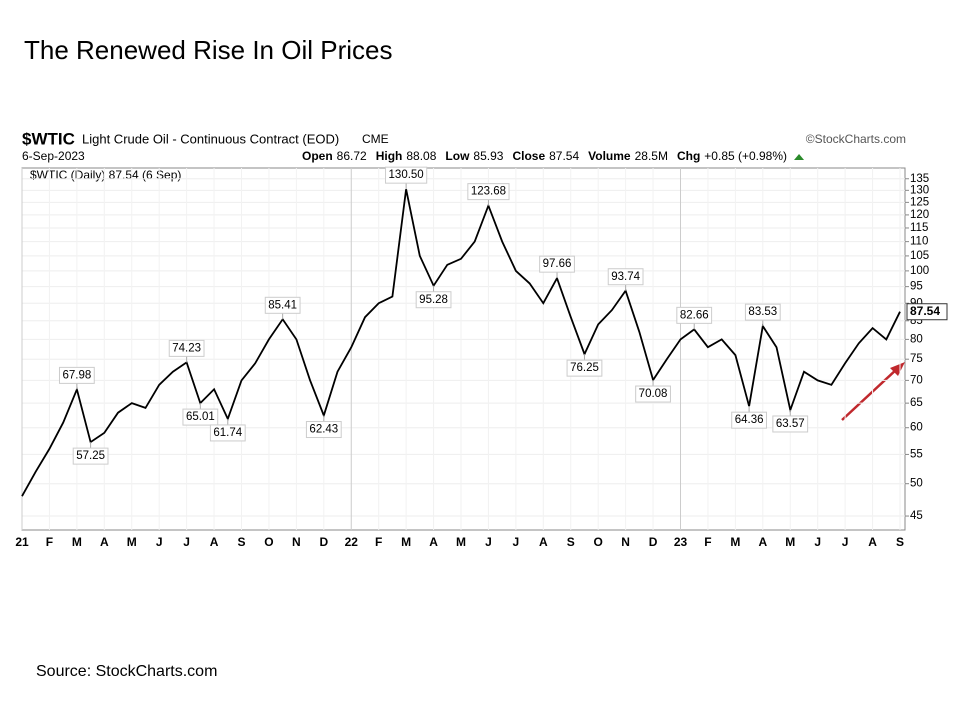 This screenshot has width=960, height=720. I want to click on quote-value: 28.5M, so click(651, 156).